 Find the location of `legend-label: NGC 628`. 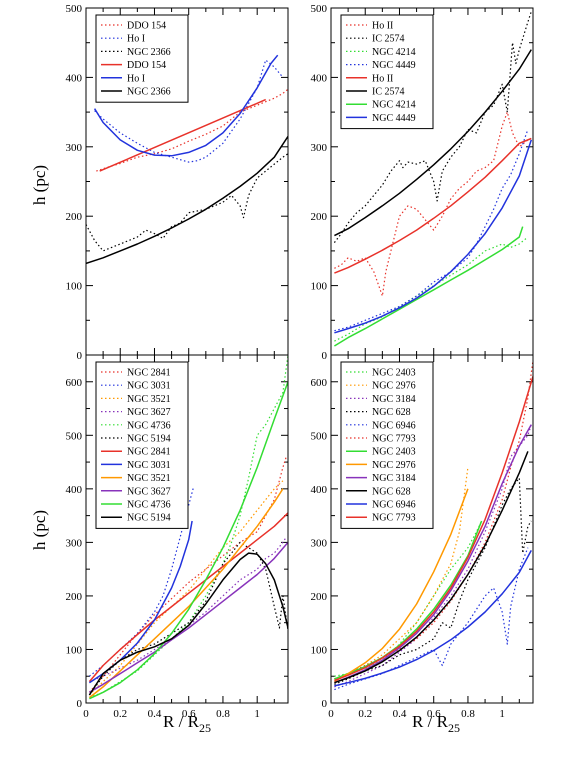

legend-label: NGC 628 is located at coordinates (391, 491).